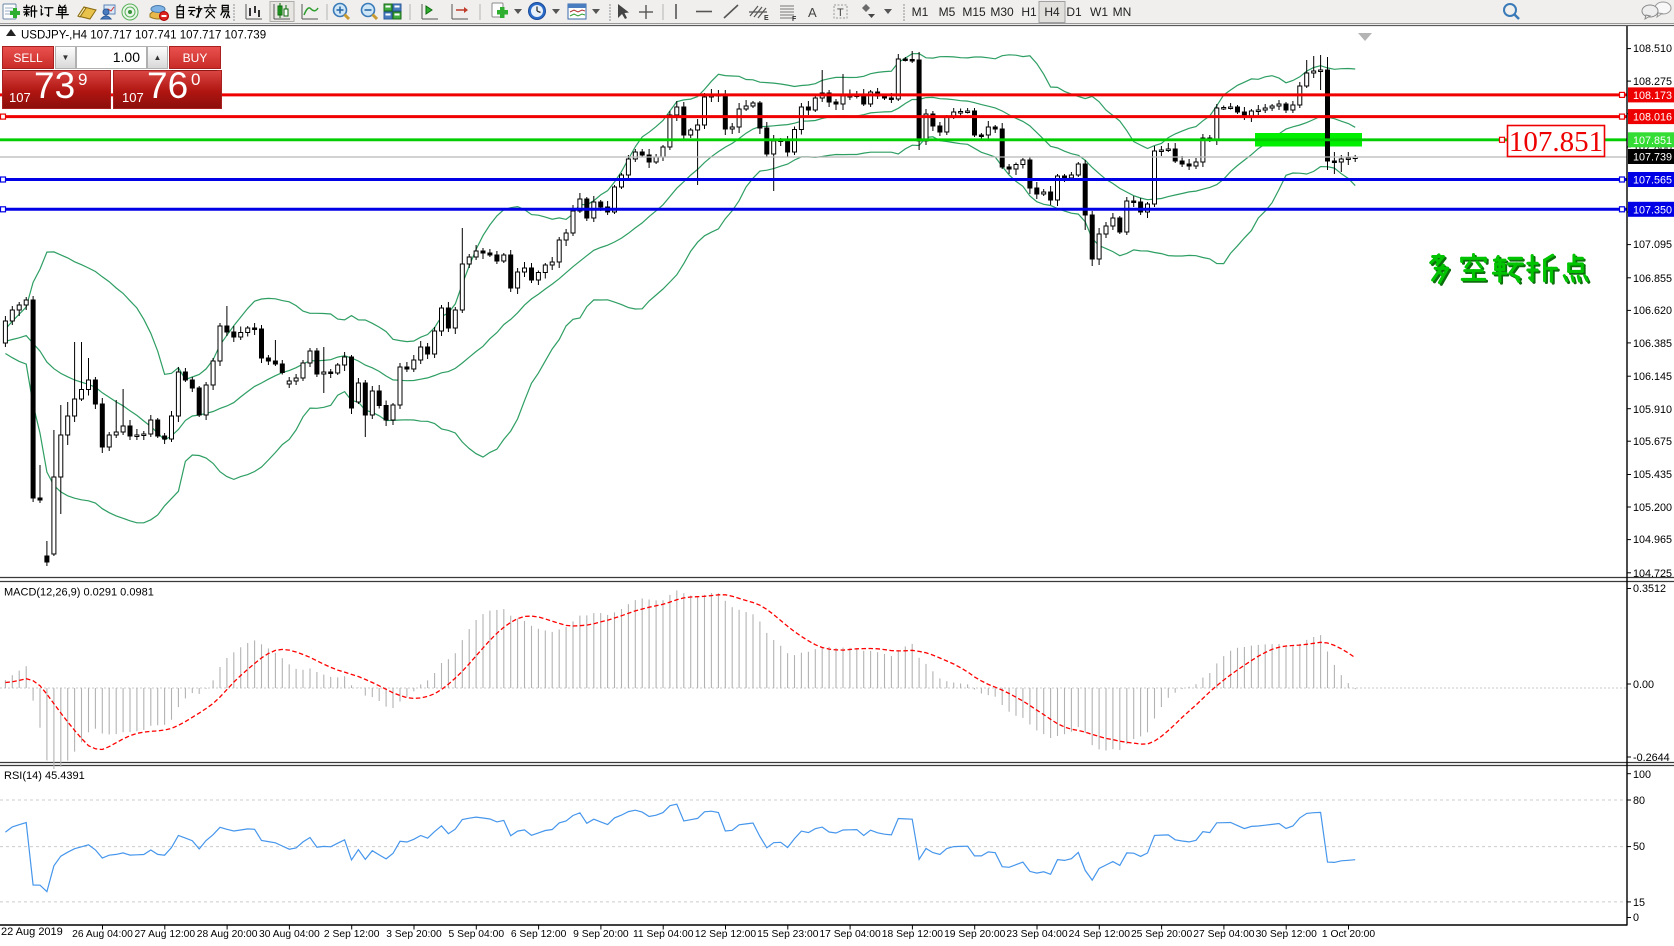 Image resolution: width=1674 pixels, height=946 pixels. Describe the element at coordinates (1652, 118) in the screenshot. I see `svg-text: 108.016` at that location.